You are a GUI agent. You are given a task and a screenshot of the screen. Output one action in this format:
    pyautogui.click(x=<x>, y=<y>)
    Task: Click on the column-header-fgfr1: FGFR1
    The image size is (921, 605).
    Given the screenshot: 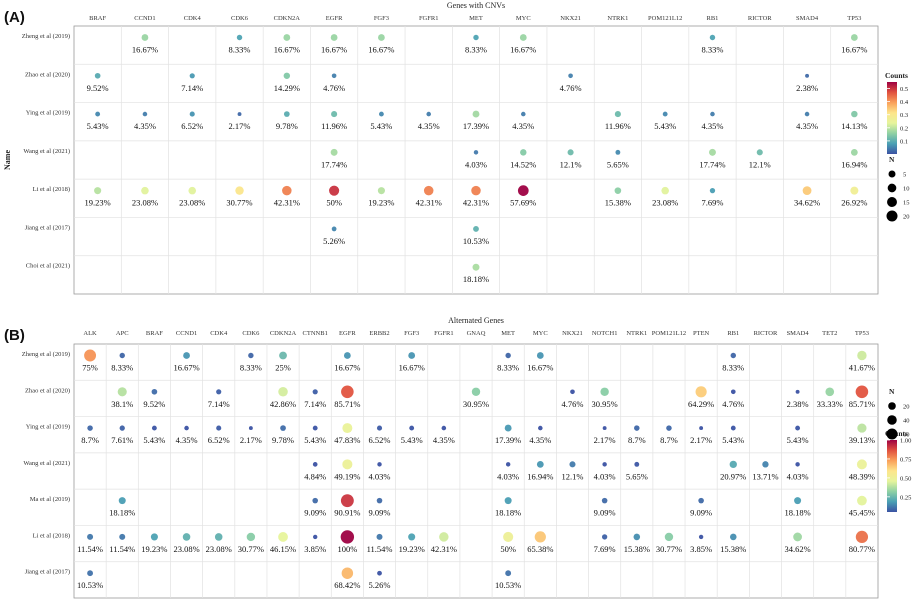 What is the action you would take?
    pyautogui.click(x=429, y=18)
    